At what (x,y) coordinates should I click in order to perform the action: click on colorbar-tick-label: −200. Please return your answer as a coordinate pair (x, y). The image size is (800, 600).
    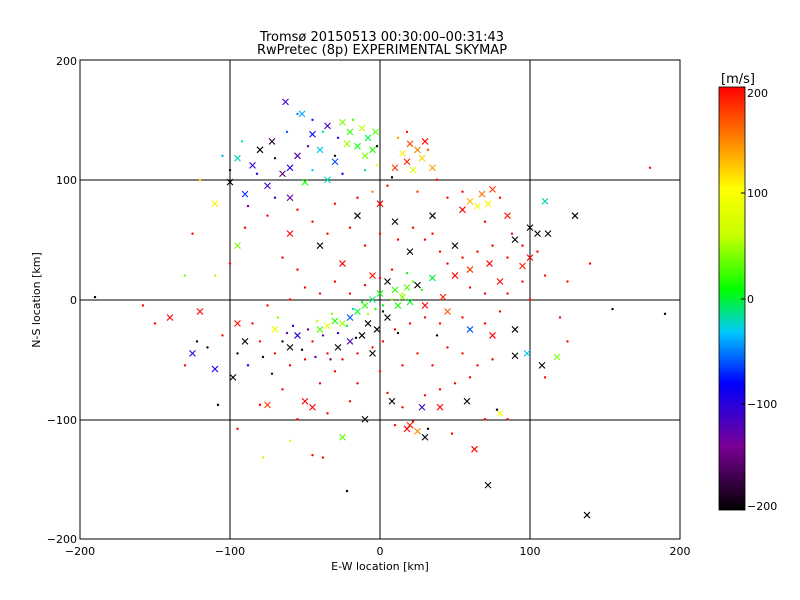
    Looking at the image, I should click on (762, 506).